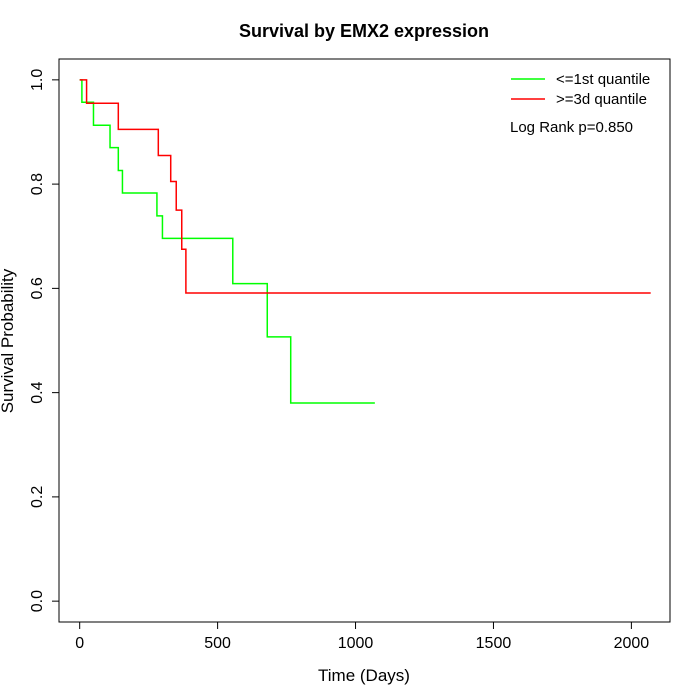 This screenshot has width=700, height=700. What do you see at coordinates (37, 601) in the screenshot?
I see `y-tick-label: 0.0` at bounding box center [37, 601].